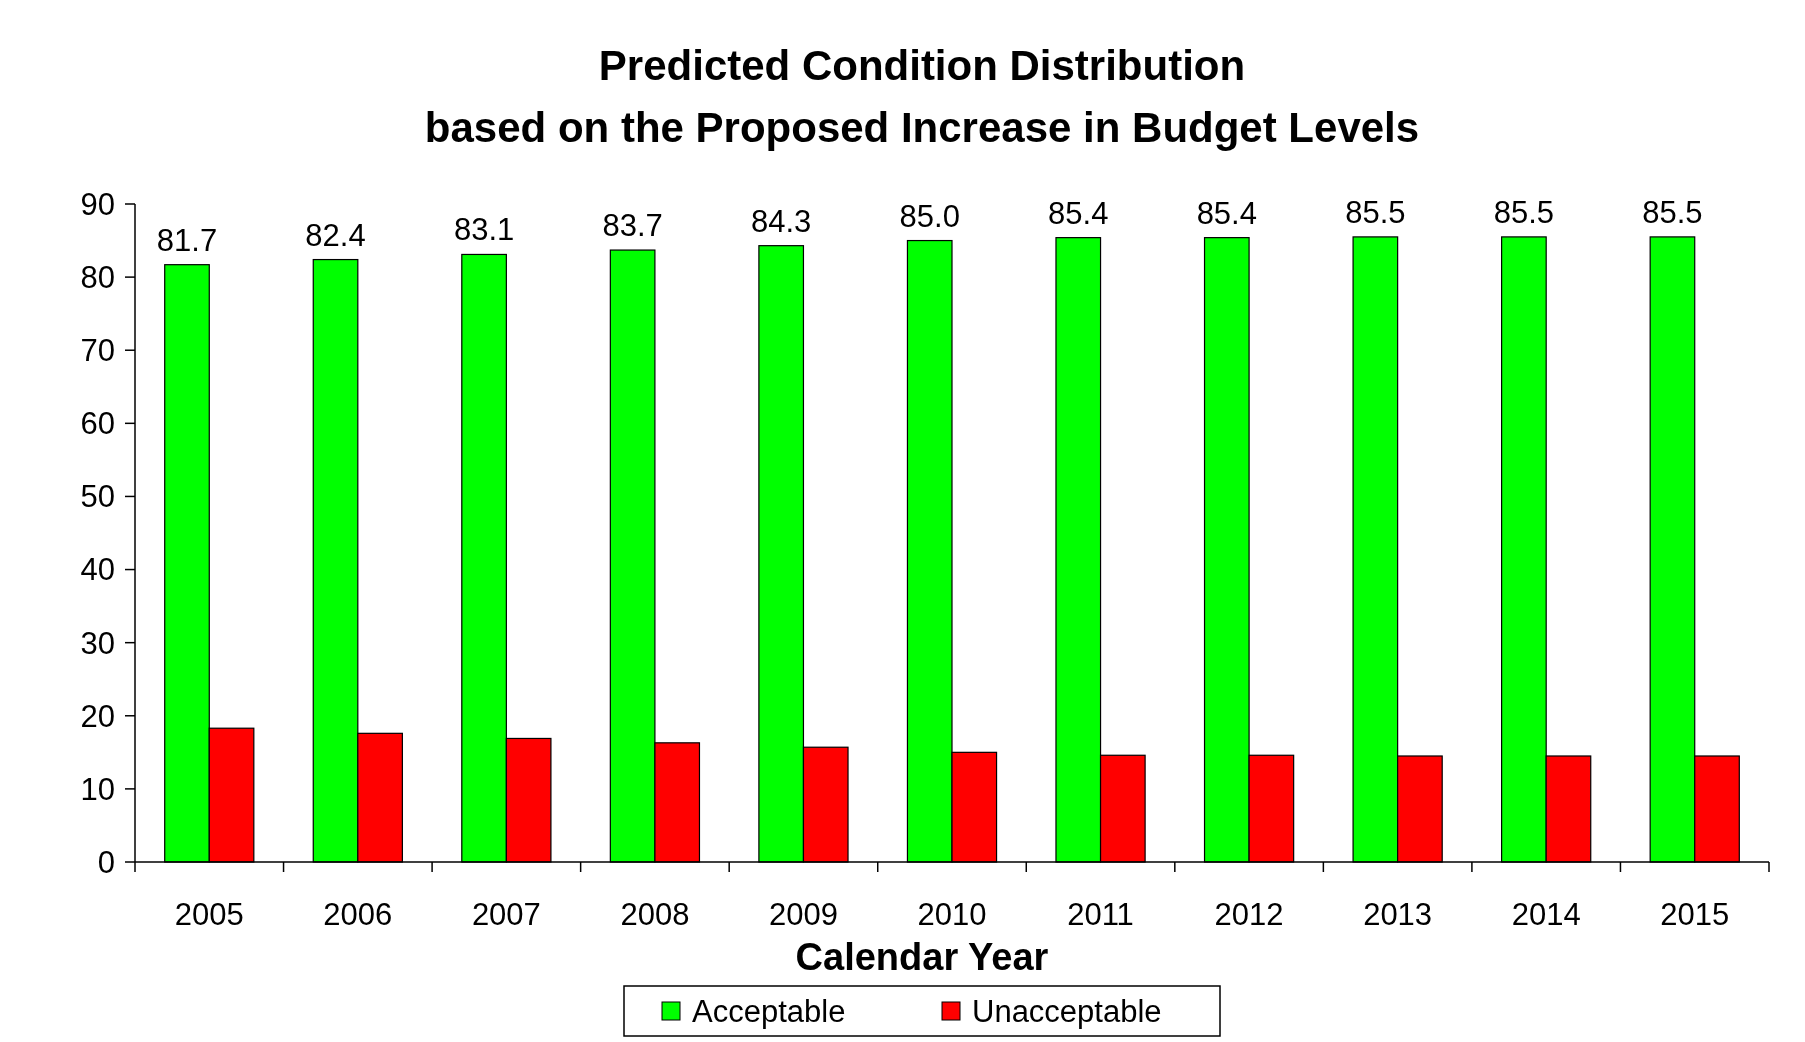 This screenshot has width=1805, height=1042. I want to click on data-label: 83.7, so click(632, 226).